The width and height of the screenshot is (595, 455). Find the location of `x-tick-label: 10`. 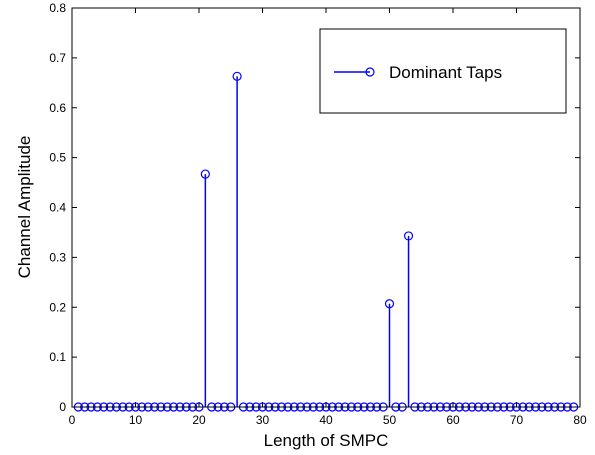

x-tick-label: 10 is located at coordinates (136, 420).